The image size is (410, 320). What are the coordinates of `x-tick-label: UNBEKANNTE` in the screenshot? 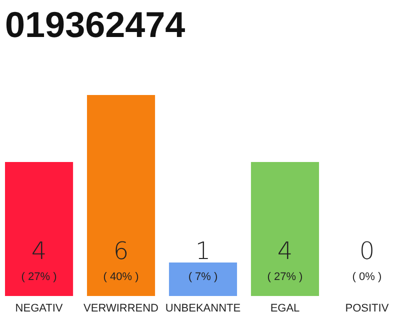 It's located at (203, 308).